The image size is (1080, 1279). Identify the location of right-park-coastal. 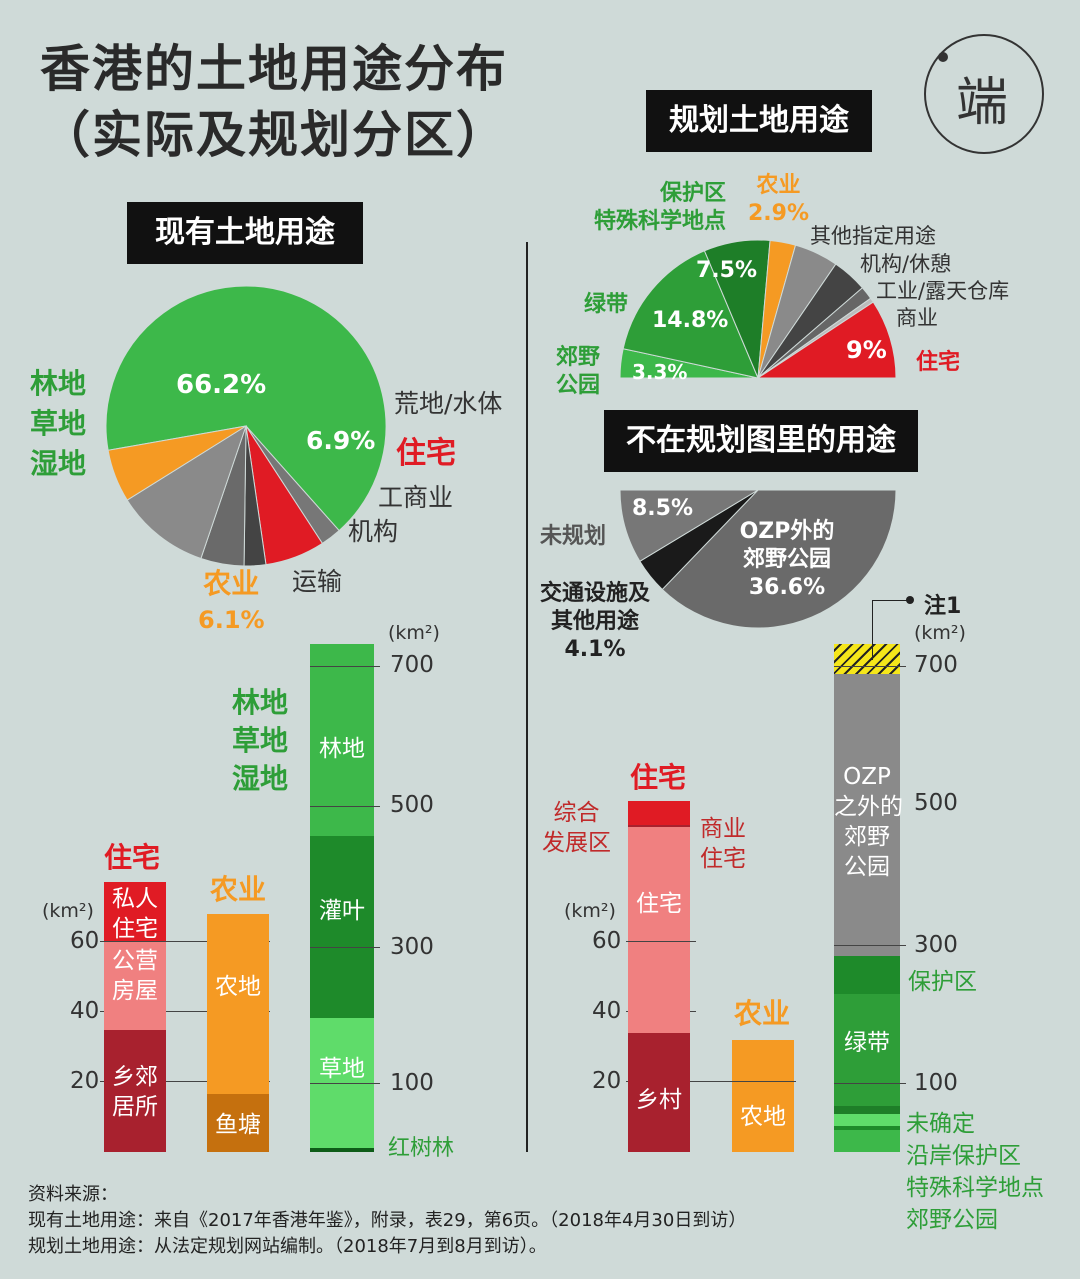
(867, 1120).